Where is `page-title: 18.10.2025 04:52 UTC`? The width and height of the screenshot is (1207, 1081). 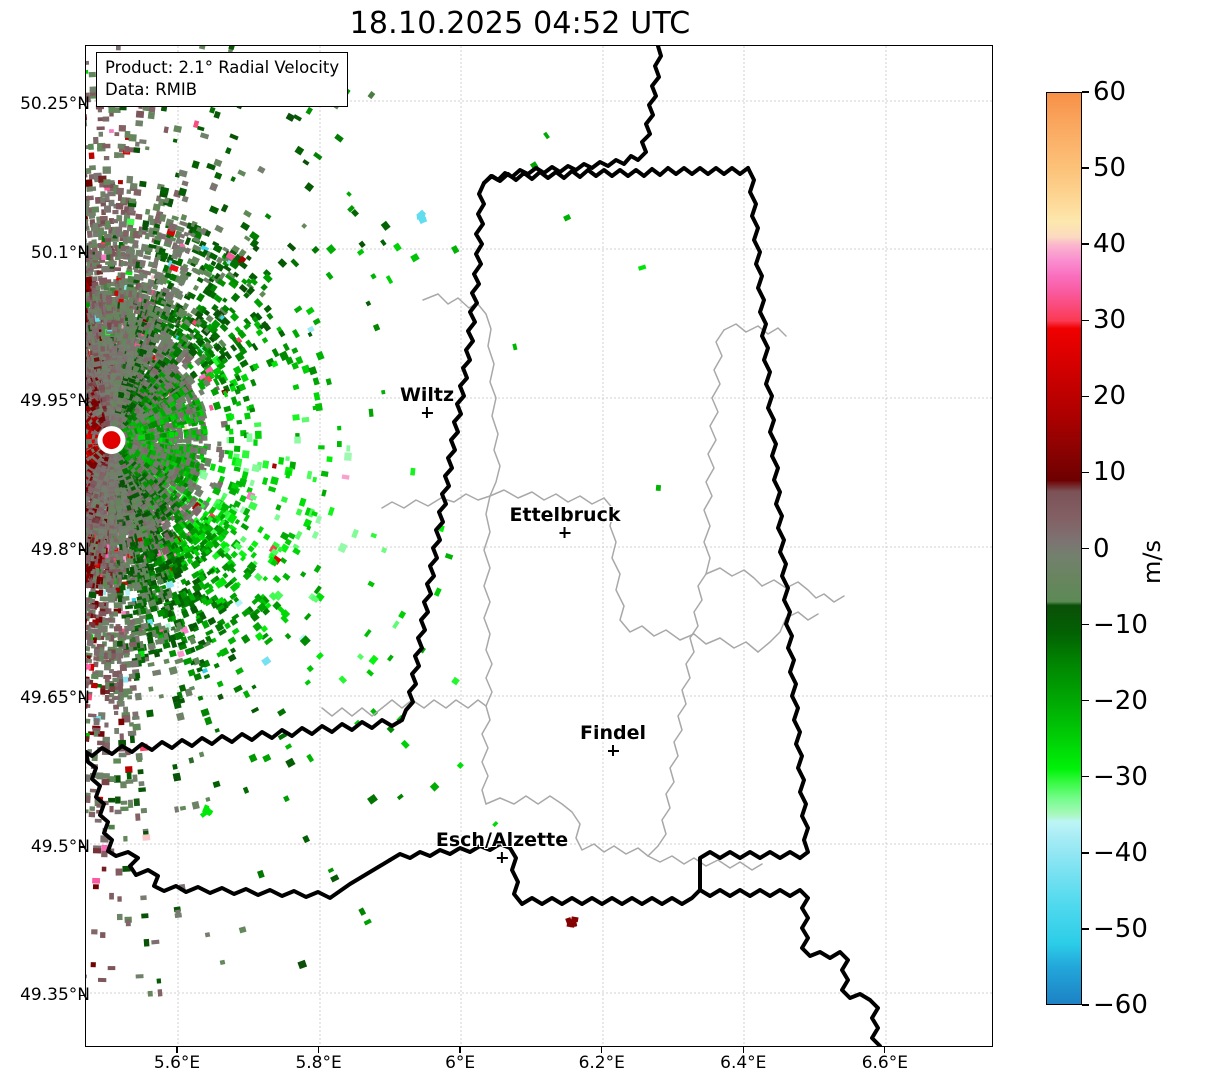
page-title: 18.10.2025 04:52 UTC is located at coordinates (520, 23).